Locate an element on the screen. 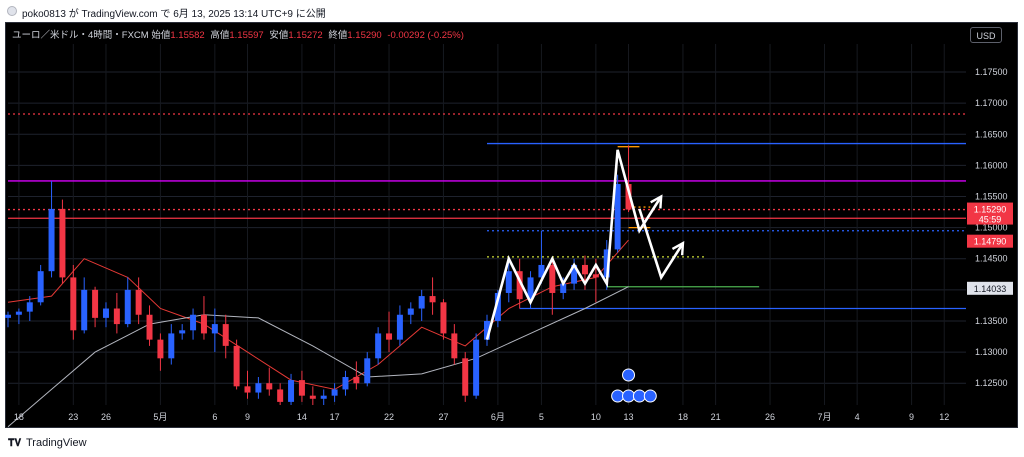  price-tick-label: 1.15000 is located at coordinates (991, 228).